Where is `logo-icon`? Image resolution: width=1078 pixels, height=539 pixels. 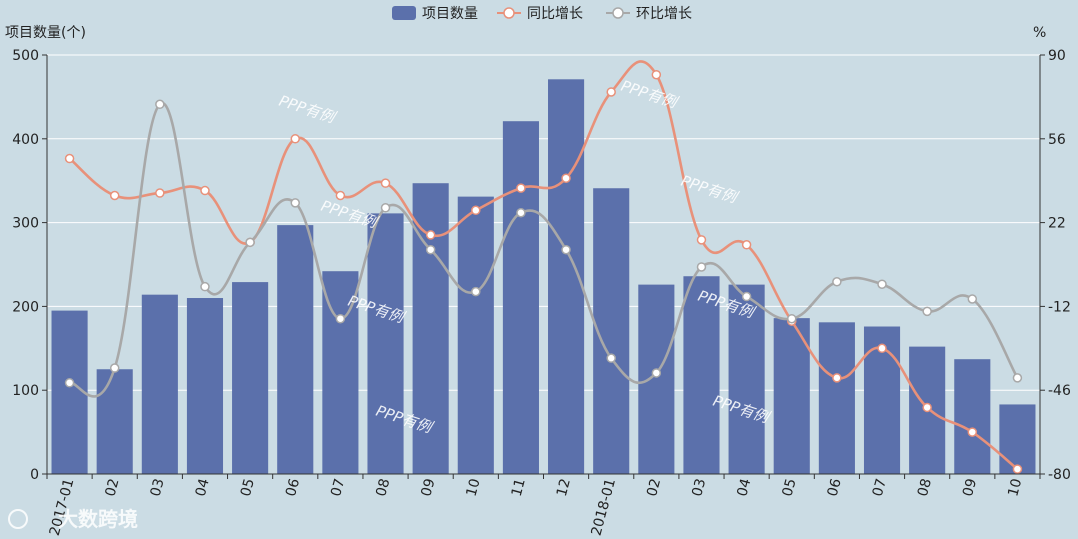
logo-icon is located at coordinates (18, 519).